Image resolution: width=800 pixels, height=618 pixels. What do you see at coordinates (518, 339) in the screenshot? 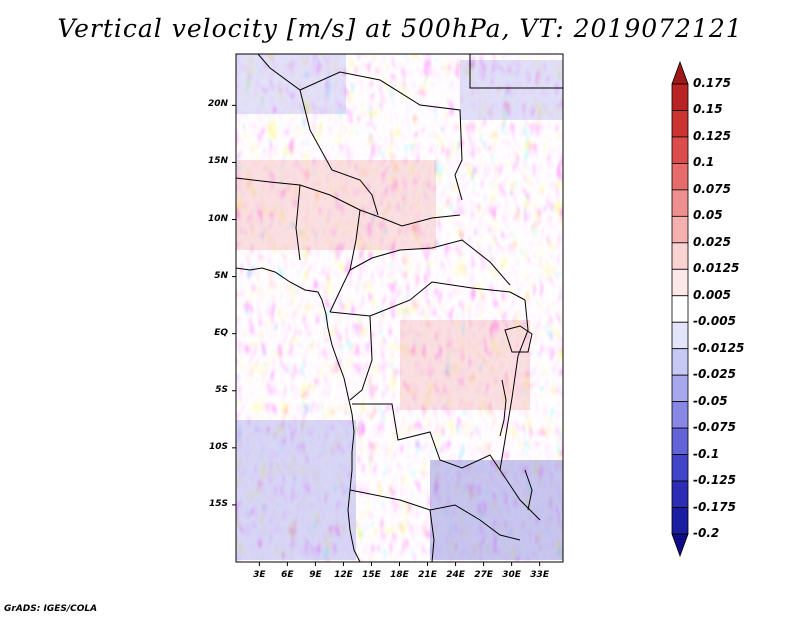
I see `lake-victoria` at bounding box center [518, 339].